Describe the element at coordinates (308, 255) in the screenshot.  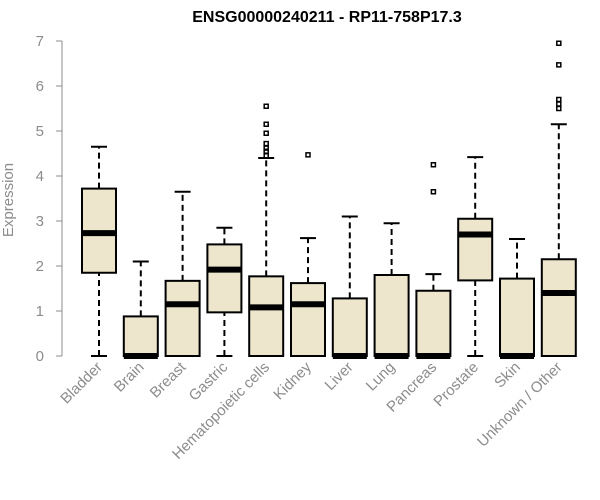
I see `box-kidney` at that location.